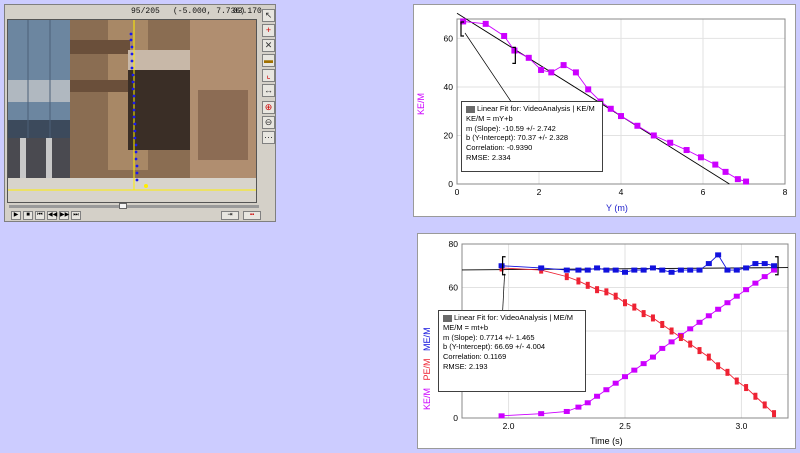 The image size is (800, 453). I want to click on y-tick-label: 60, so click(454, 288).